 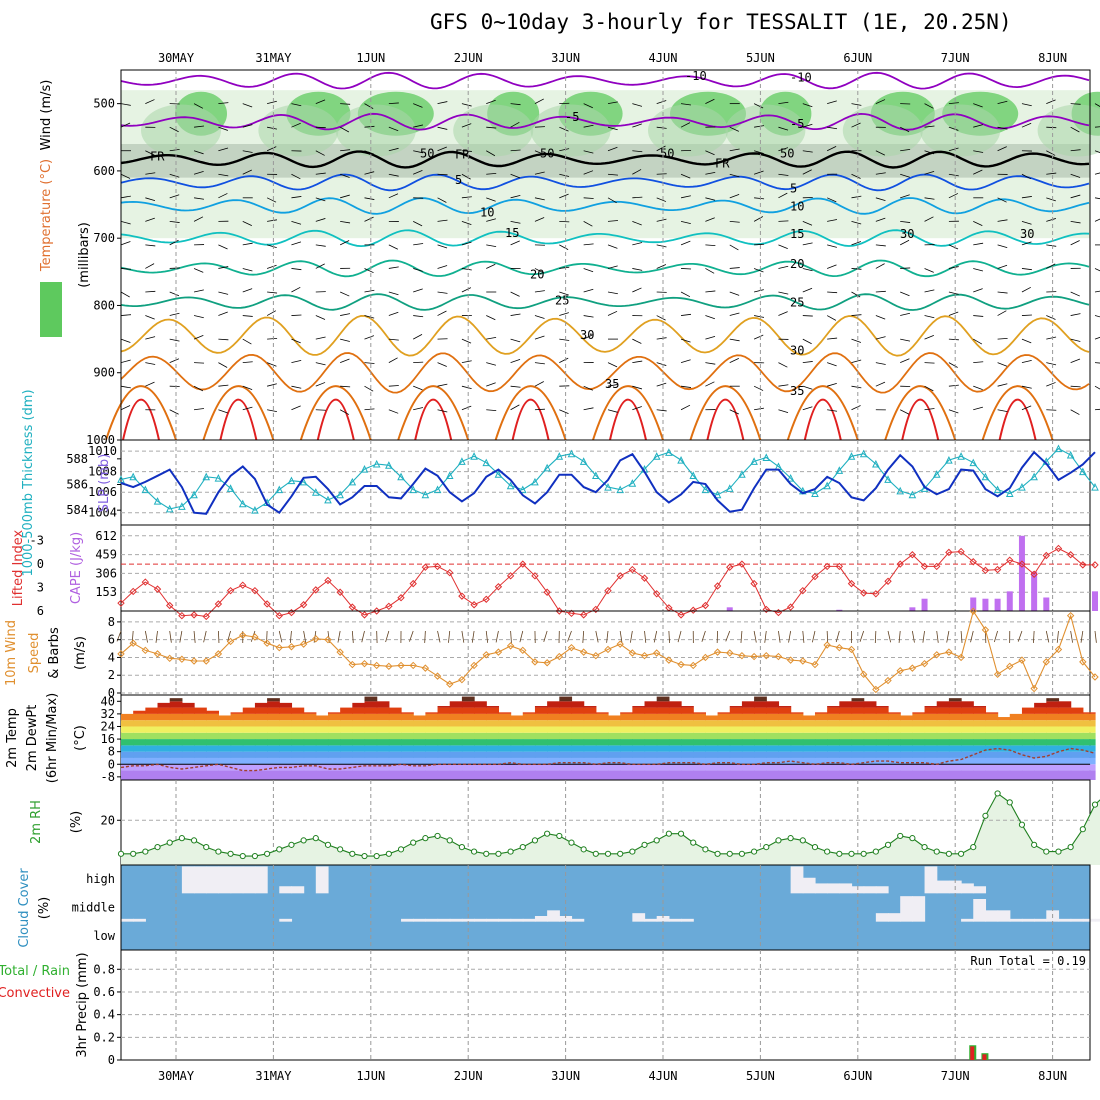 I want to click on y-tick-label: 0.8, so click(x=104, y=969).